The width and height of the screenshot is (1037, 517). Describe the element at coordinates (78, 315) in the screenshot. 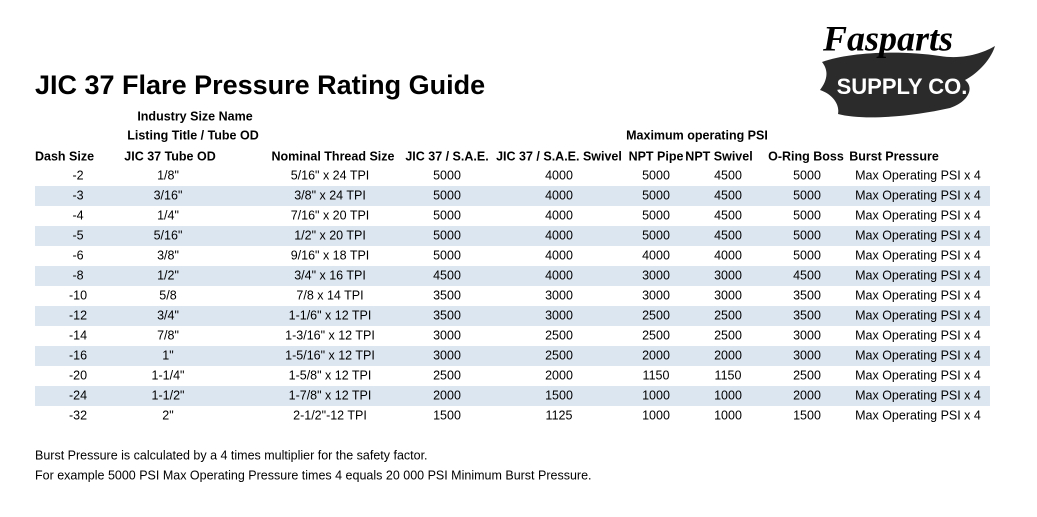

I see `table-cell: -12` at that location.